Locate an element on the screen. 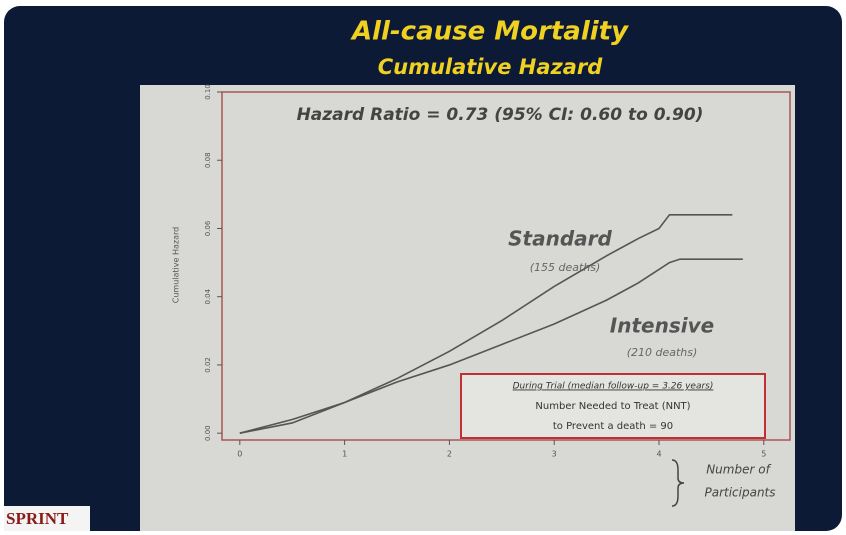  y-tick-label: 0.02 is located at coordinates (208, 365).